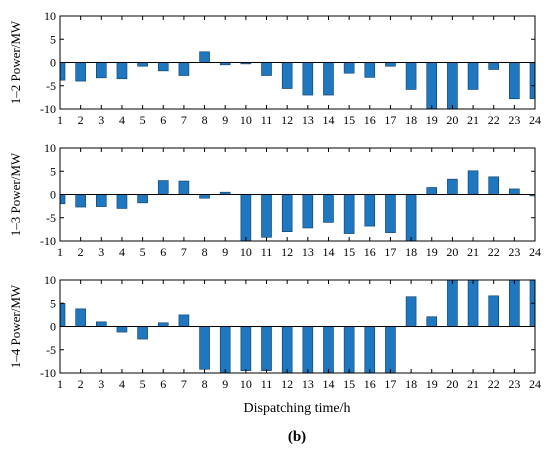 This screenshot has width=550, height=459. I want to click on x-axis-label: Dispatching time/h, so click(297, 408).